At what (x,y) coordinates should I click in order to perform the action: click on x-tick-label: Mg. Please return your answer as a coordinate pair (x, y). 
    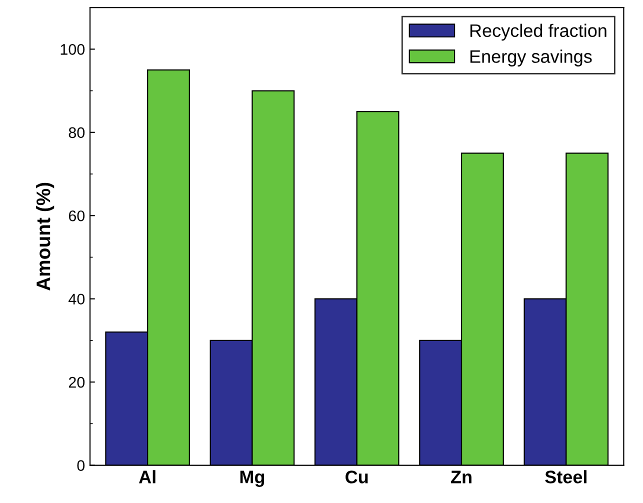
    Looking at the image, I should click on (252, 478).